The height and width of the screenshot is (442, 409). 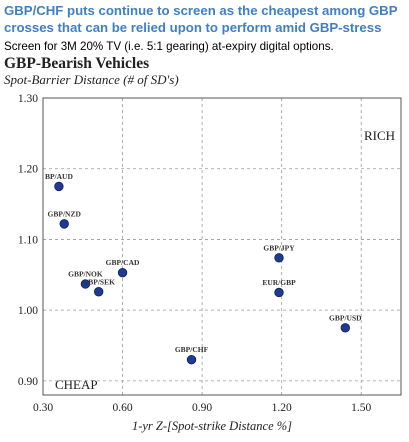 I want to click on y-tick-label: 1.30, so click(x=28, y=99).